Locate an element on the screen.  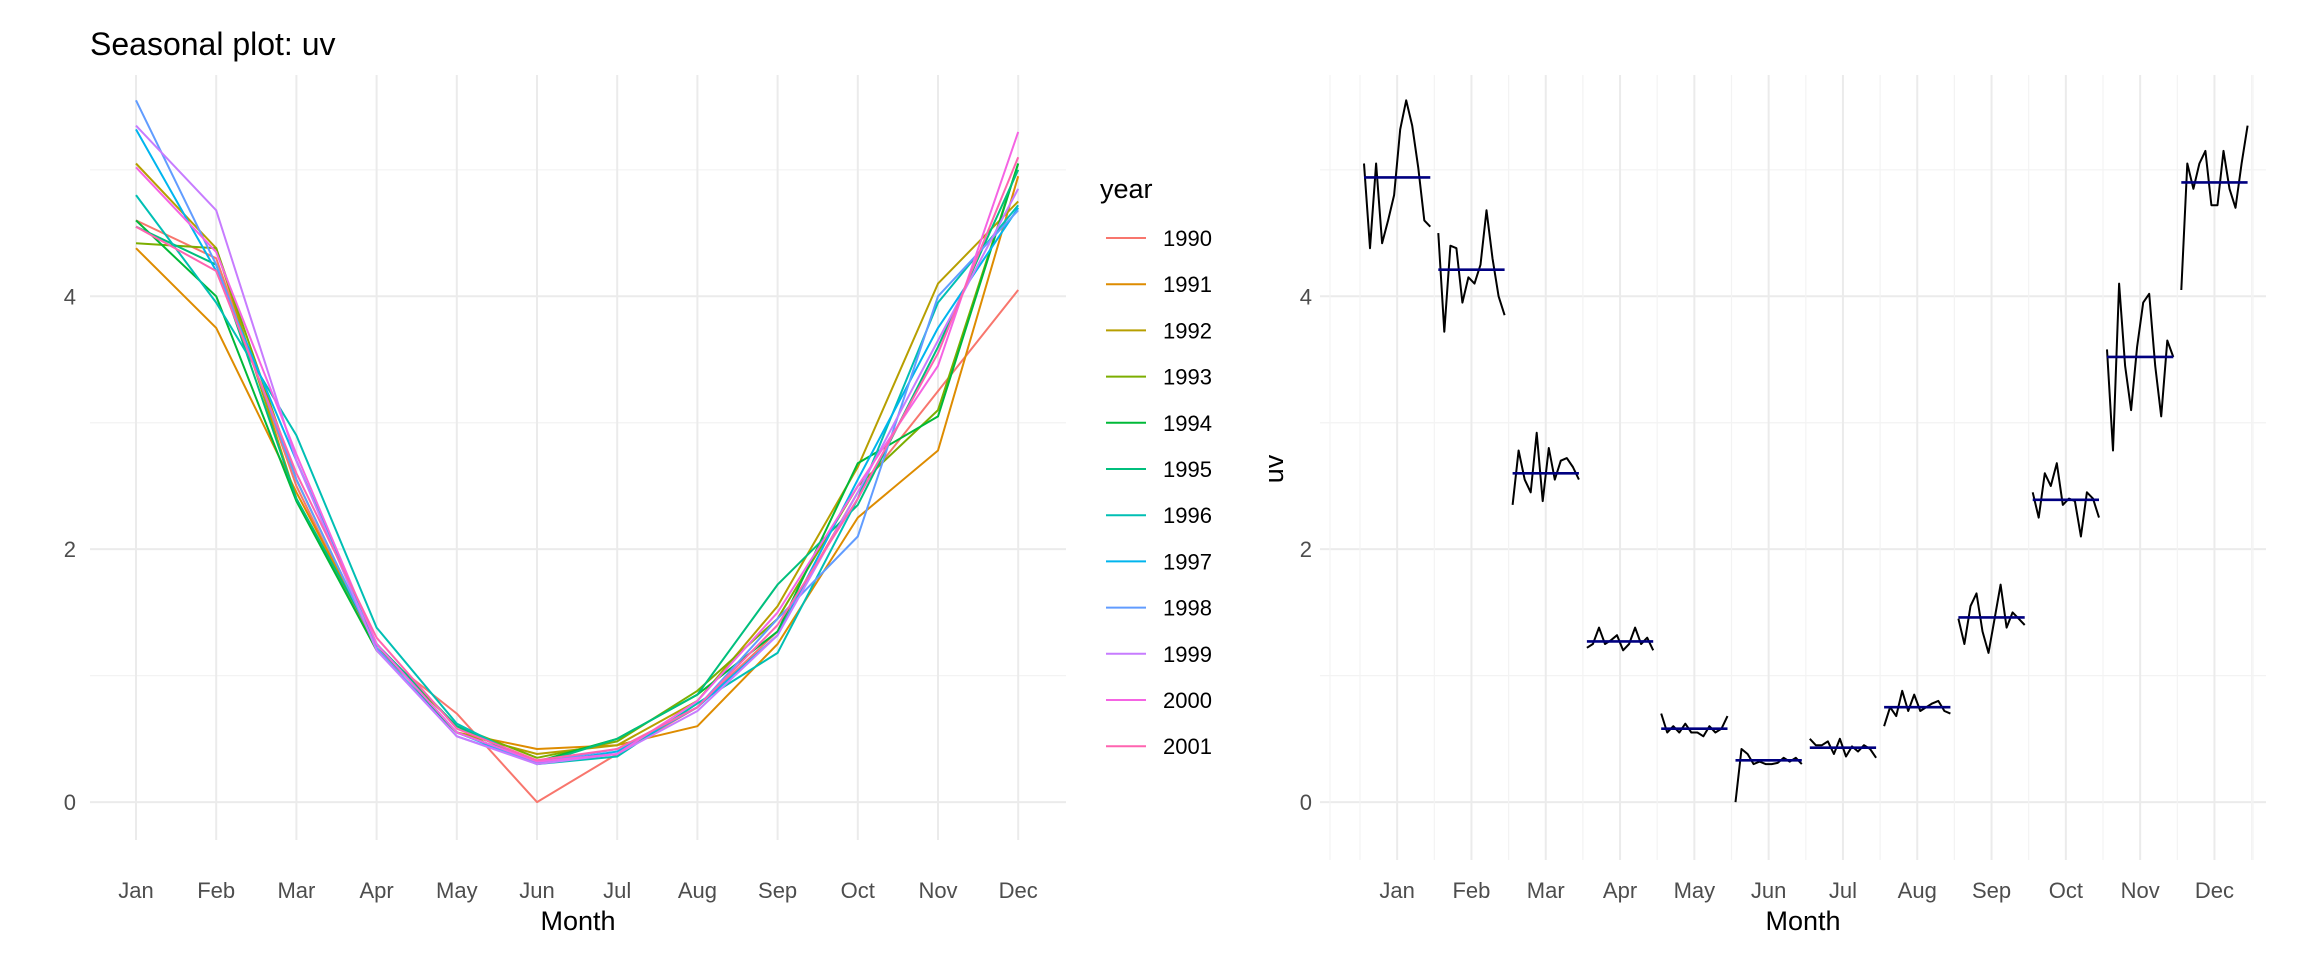
left-x-tick-label: Mar is located at coordinates (296, 890).